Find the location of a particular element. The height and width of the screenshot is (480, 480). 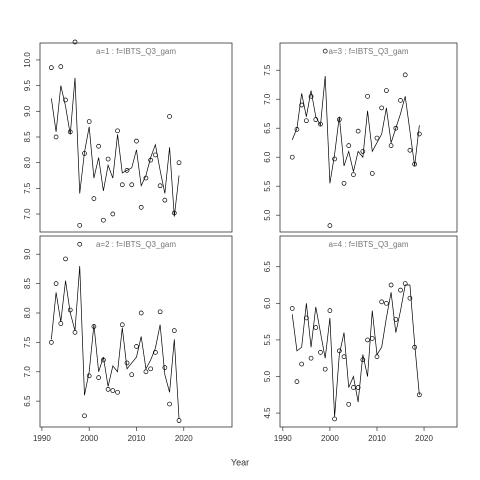

y-tick-label: 4.5 is located at coordinates (267, 413).